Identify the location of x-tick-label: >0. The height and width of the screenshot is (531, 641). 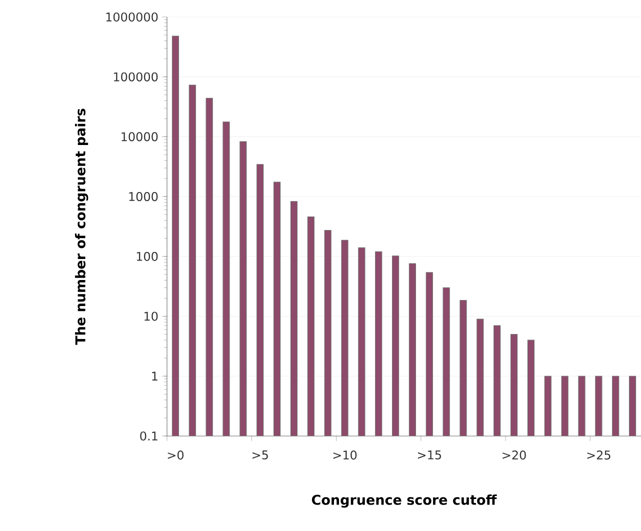
(176, 455).